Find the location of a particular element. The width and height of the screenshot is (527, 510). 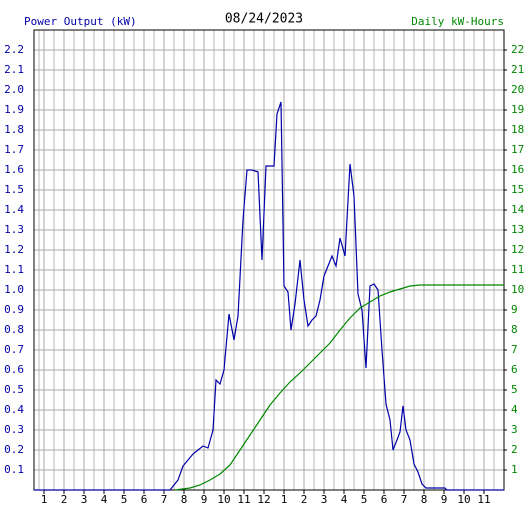

y2-tick-label: 22 is located at coordinates (517, 49).